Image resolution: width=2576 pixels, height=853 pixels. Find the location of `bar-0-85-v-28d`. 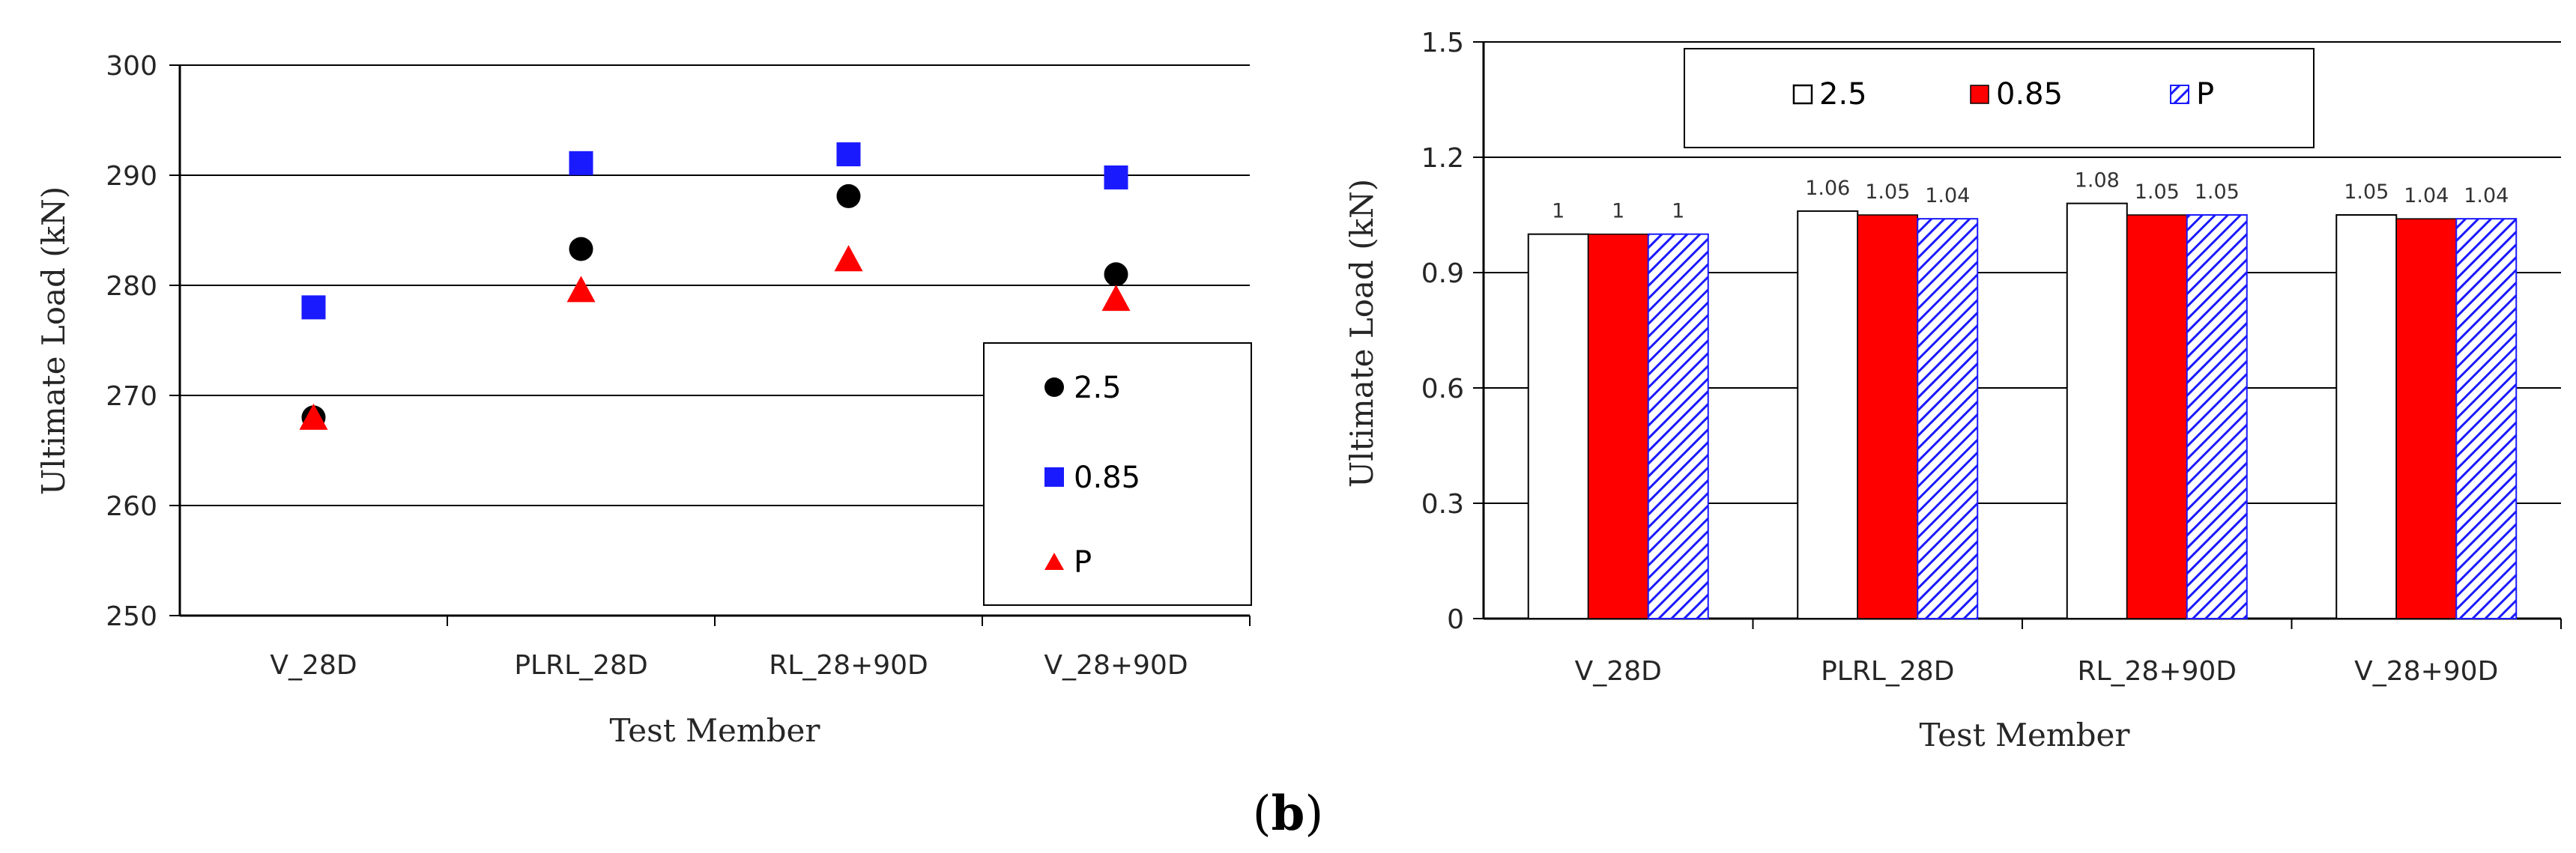

bar-0-85-v-28d is located at coordinates (1618, 426).